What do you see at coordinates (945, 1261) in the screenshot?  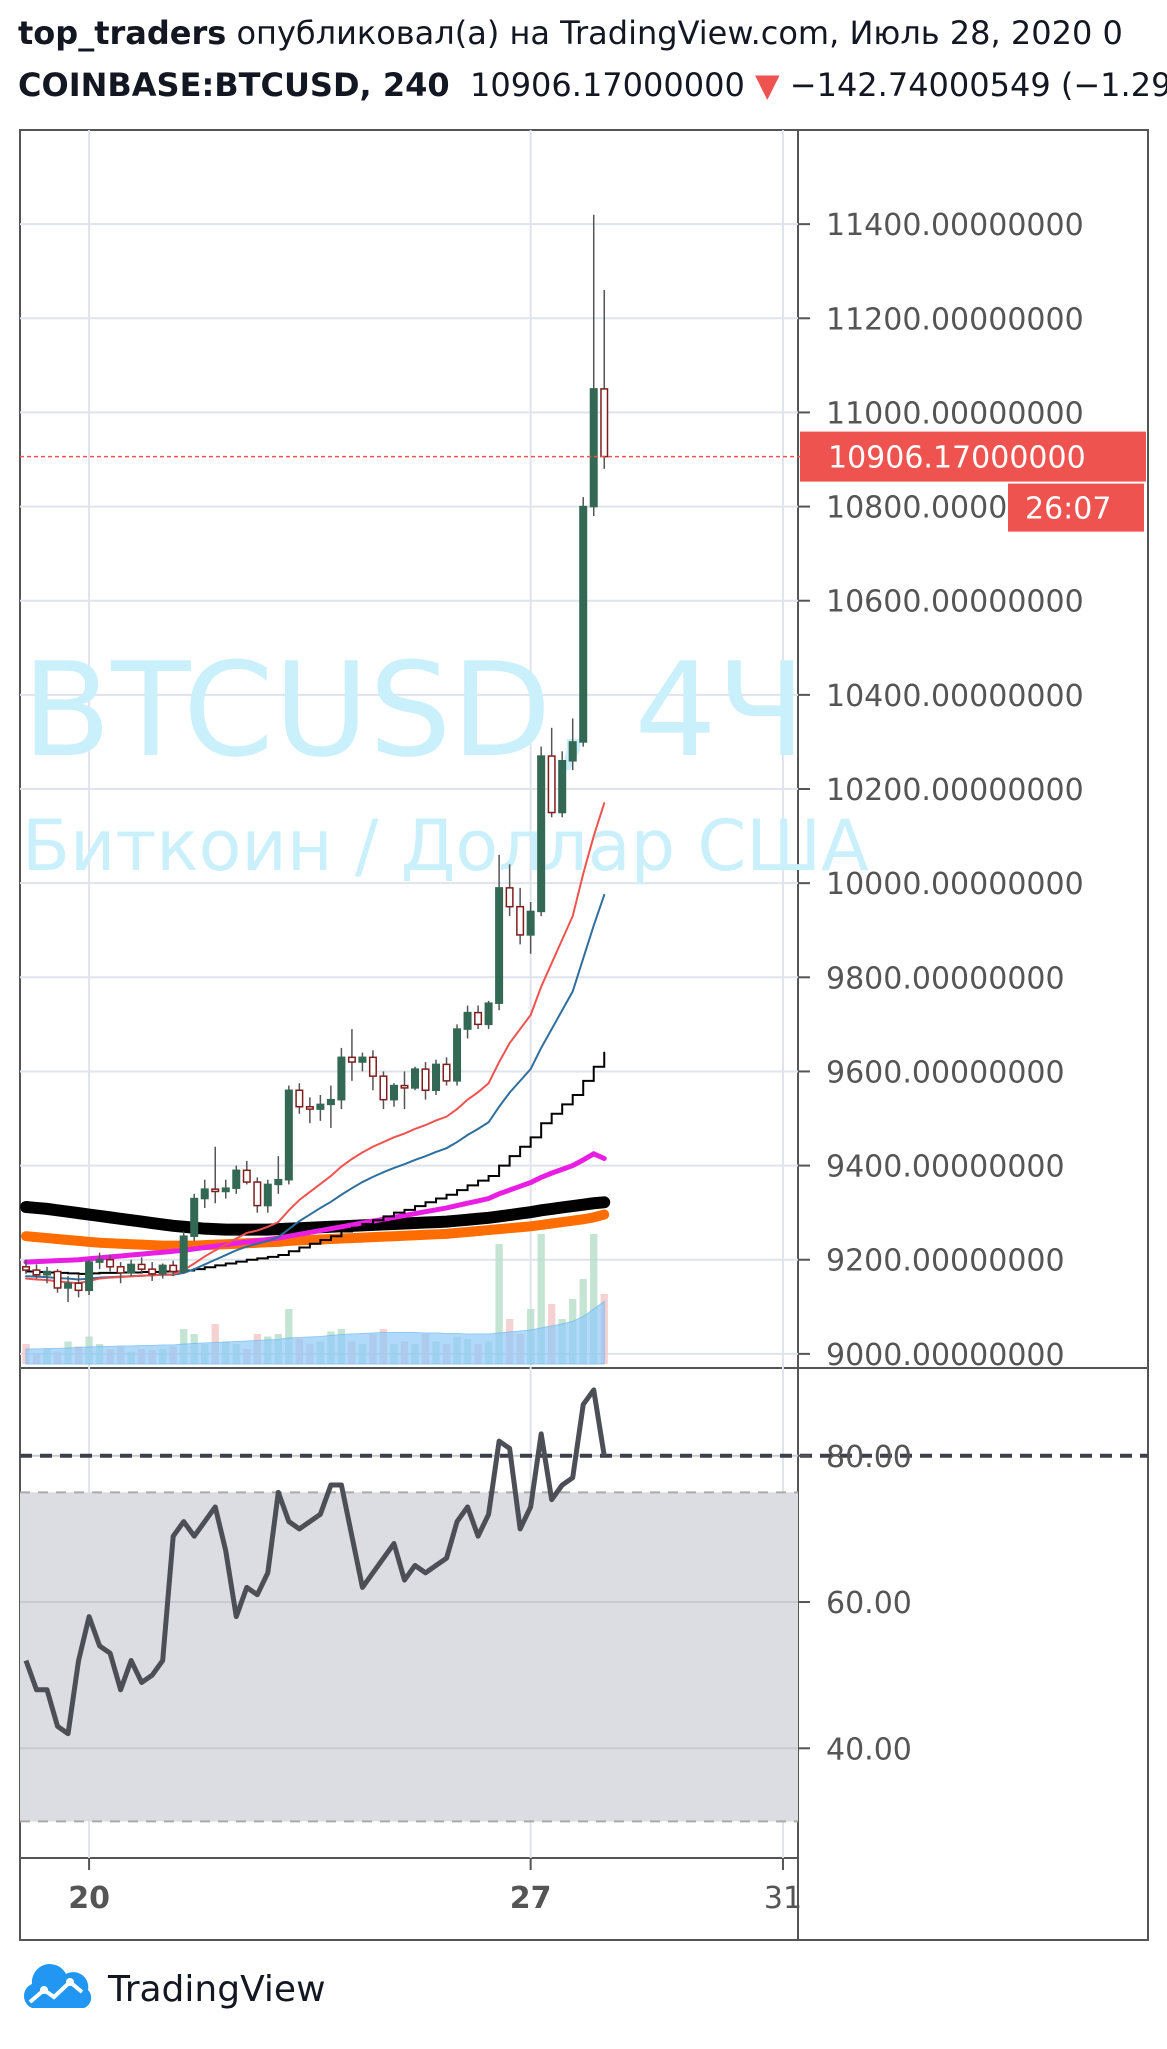 I see `y-tick-label: 9200.00000000` at bounding box center [945, 1261].